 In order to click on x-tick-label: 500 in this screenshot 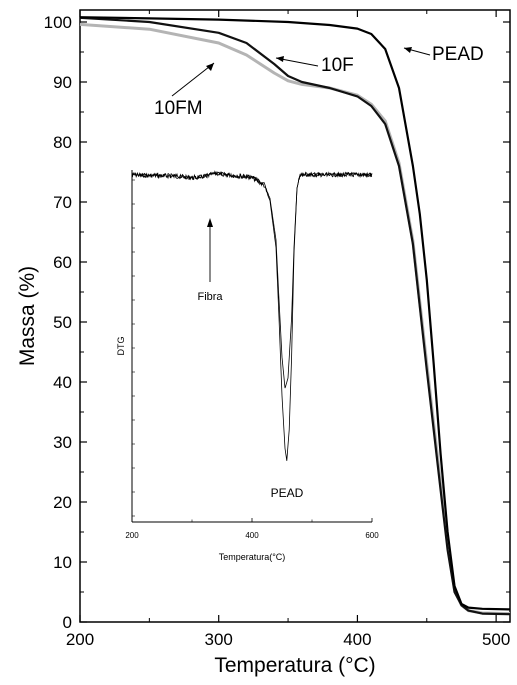, I will do `click(496, 639)`.